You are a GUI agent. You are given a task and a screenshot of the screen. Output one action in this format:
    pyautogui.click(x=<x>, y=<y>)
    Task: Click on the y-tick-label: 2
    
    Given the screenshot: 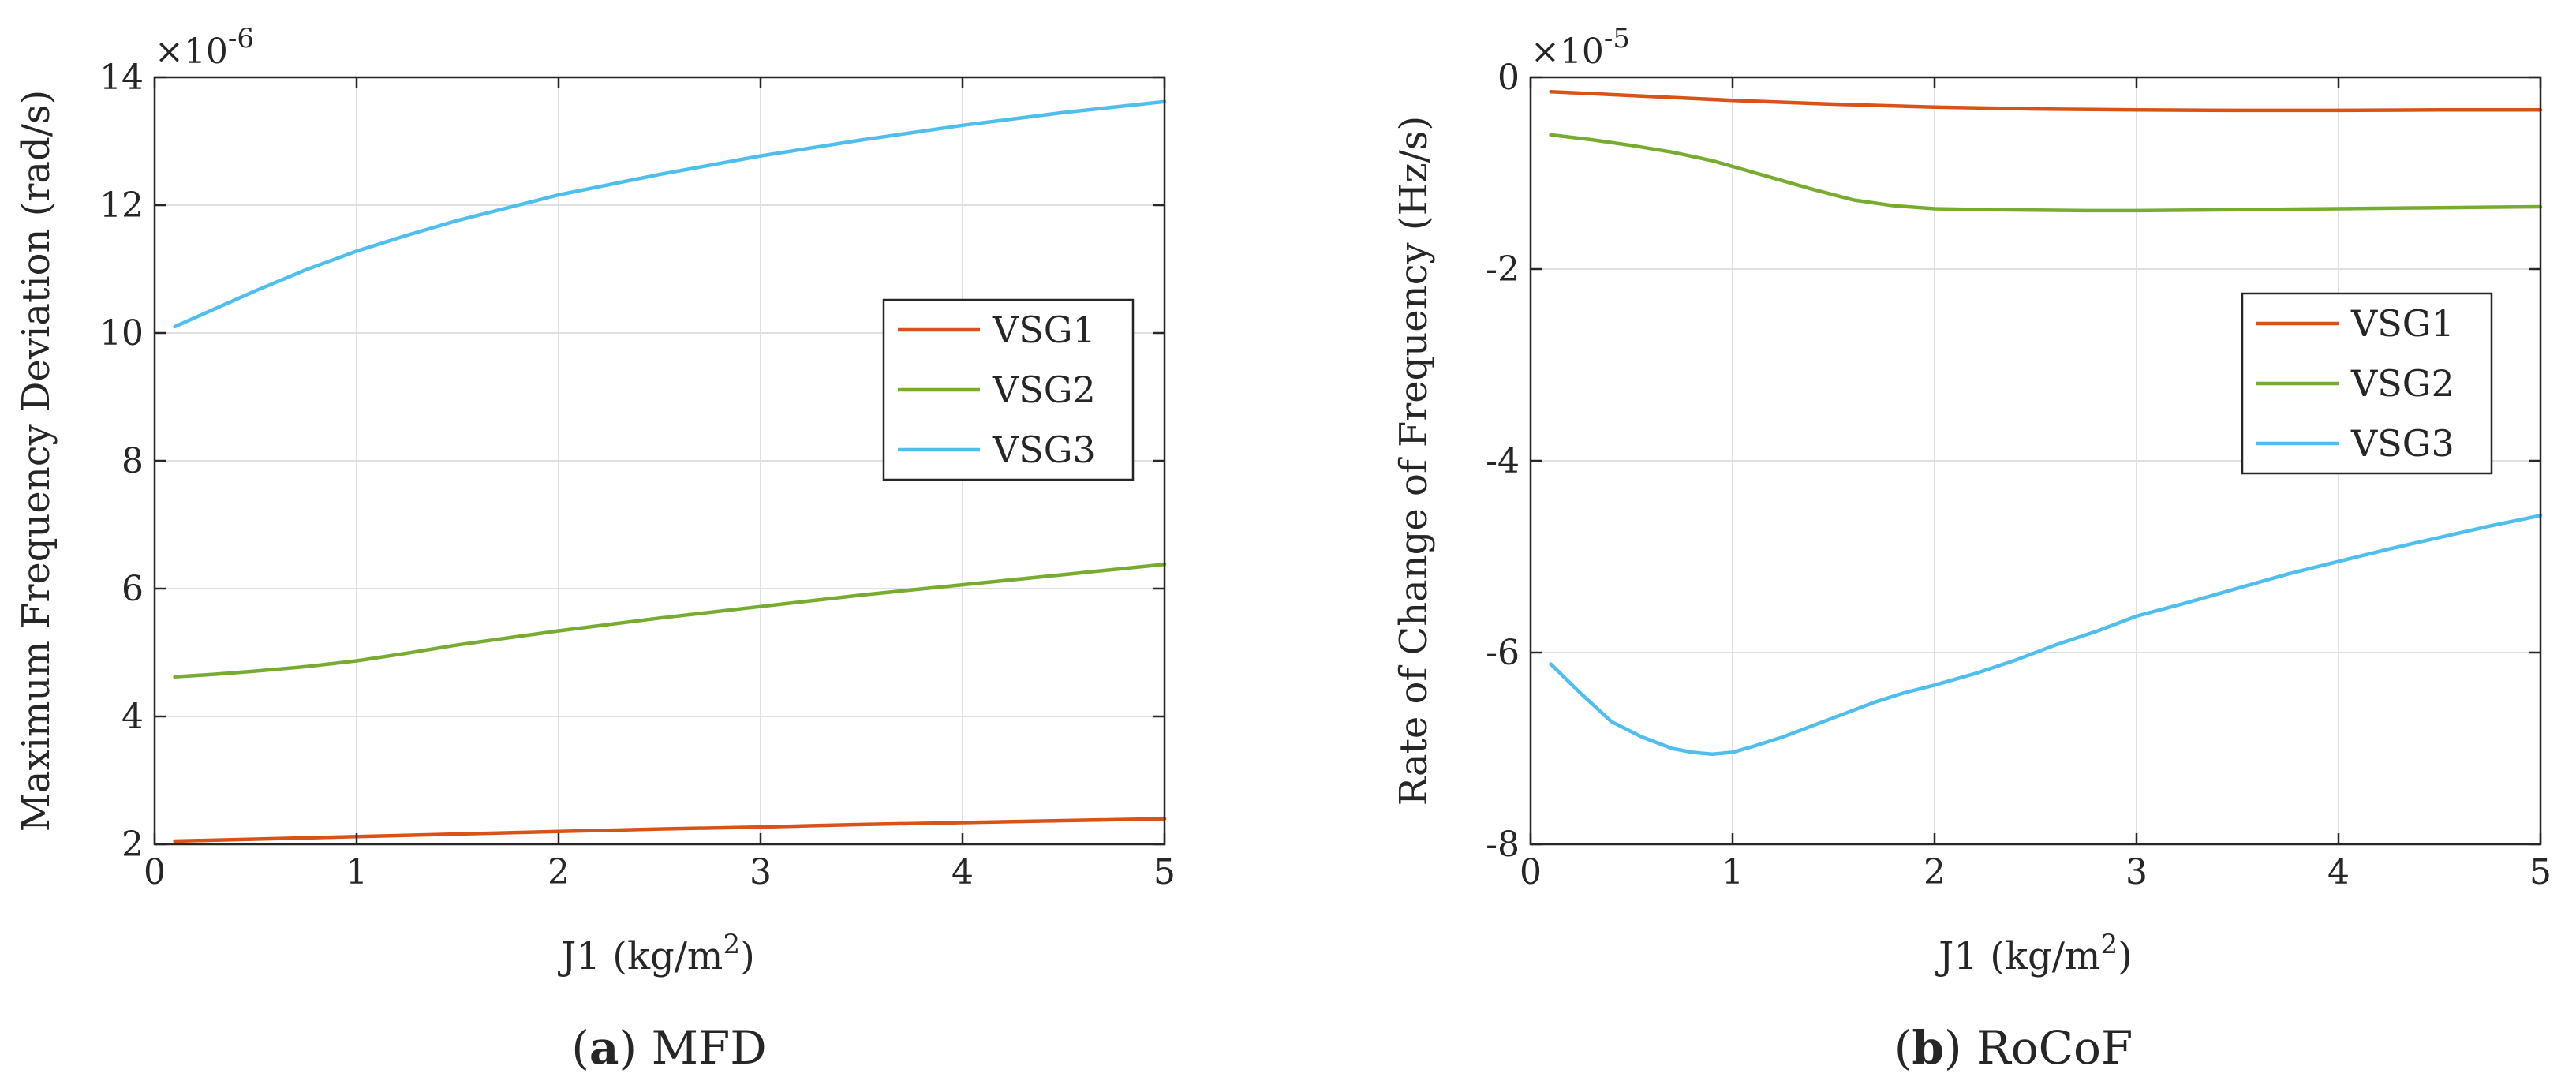 What is the action you would take?
    pyautogui.click(x=133, y=845)
    